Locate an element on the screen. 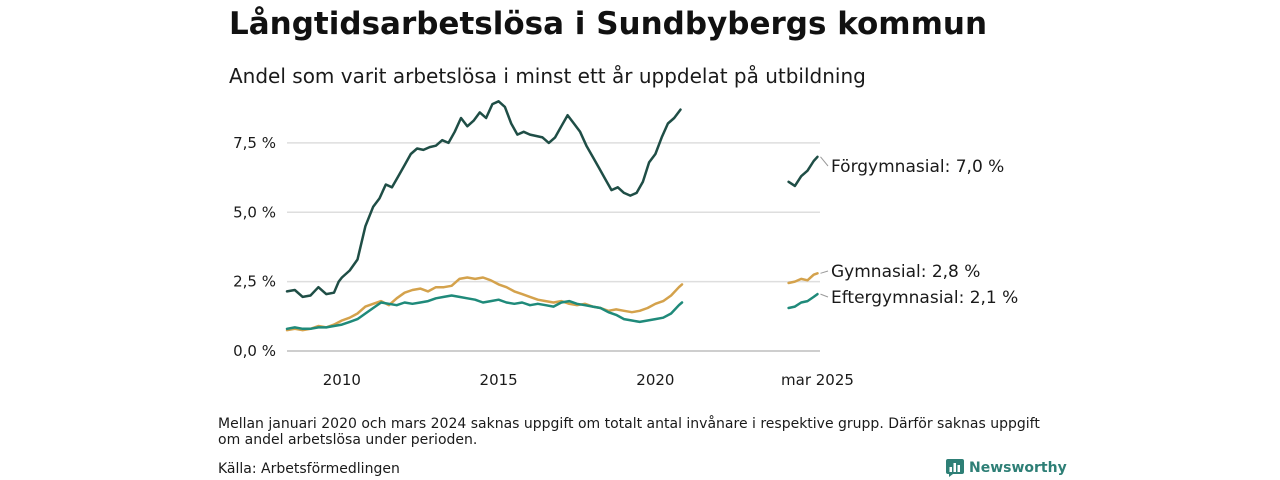 This screenshot has height=480, width=1280. y-tick-label: 0,0 % is located at coordinates (254, 351).